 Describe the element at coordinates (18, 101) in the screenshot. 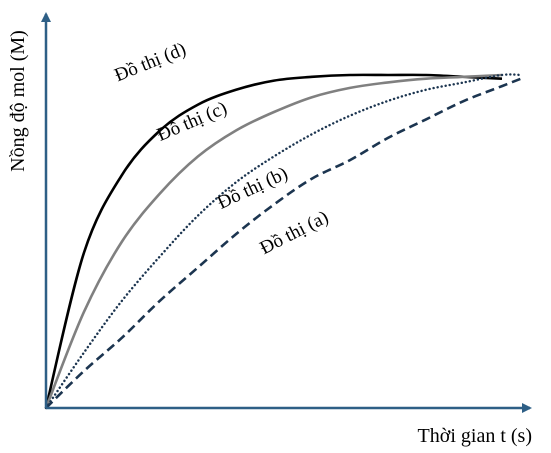

I see `y-axis-label: Nồng độ mol (M)` at that location.